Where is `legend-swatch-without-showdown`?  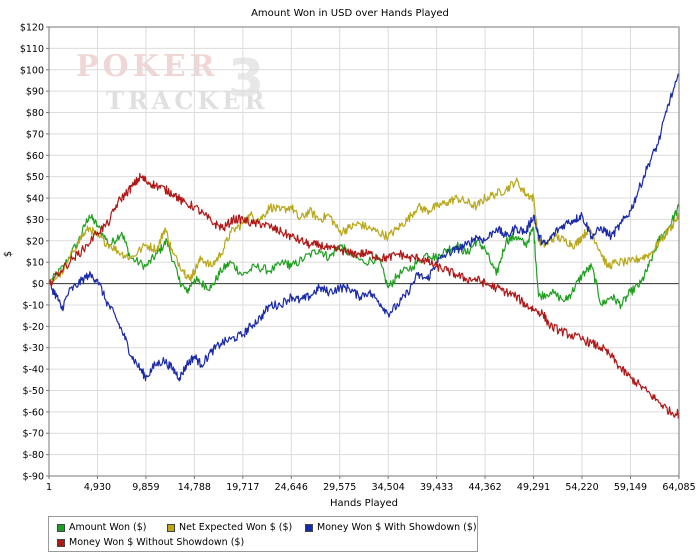
legend-swatch-without-showdown is located at coordinates (61, 542).